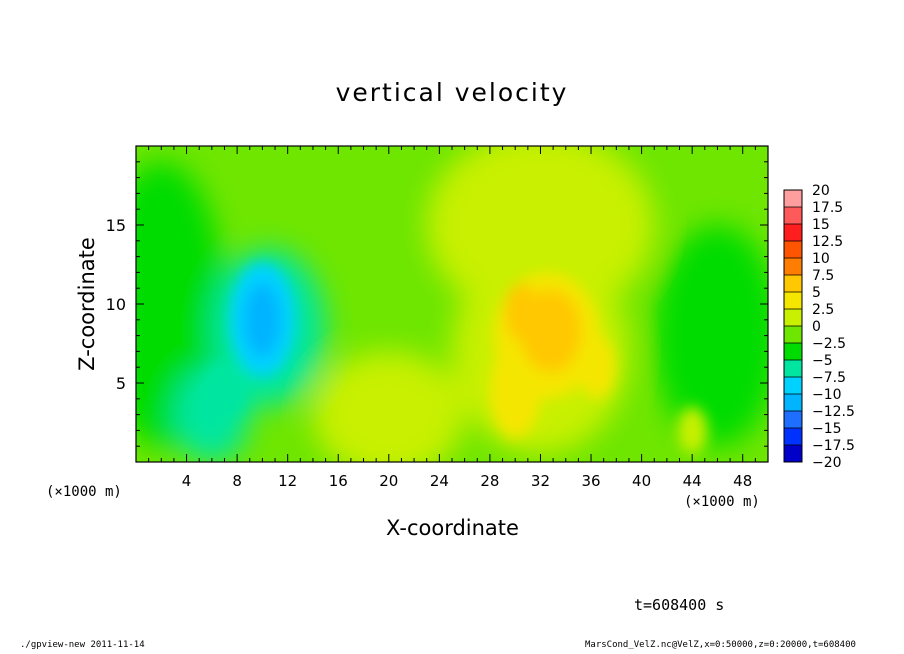 The height and width of the screenshot is (654, 904). What do you see at coordinates (816, 293) in the screenshot?
I see `colorbar-label: 5` at bounding box center [816, 293].